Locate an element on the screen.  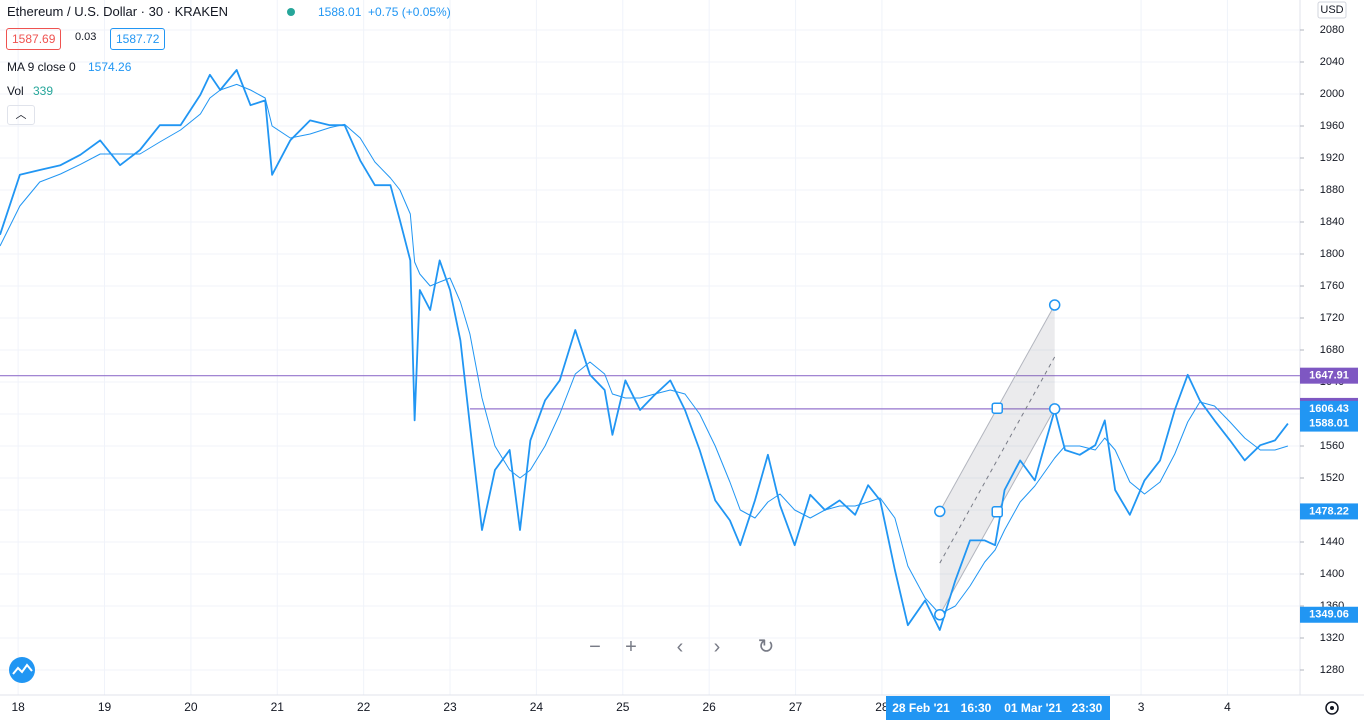
crosshair-time-label: 23:30 is located at coordinates (1087, 708).